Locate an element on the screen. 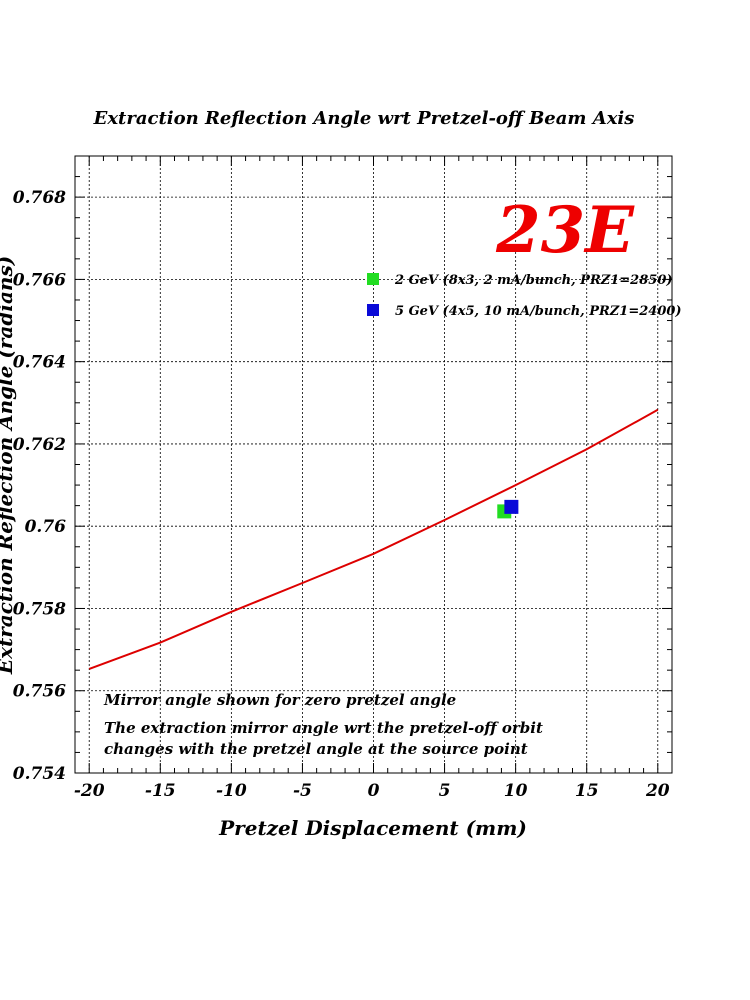 The image size is (750, 1000). x-tick-labels: -20 -15 -10 -5 0 5 10 15 20 is located at coordinates (372, 791).